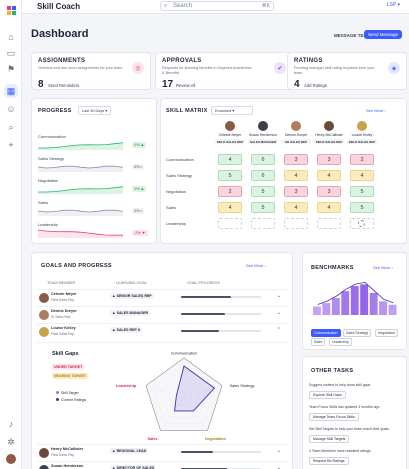 The image size is (409, 469). What do you see at coordinates (11, 37) in the screenshot?
I see `home-icon: ⌂` at bounding box center [11, 37].